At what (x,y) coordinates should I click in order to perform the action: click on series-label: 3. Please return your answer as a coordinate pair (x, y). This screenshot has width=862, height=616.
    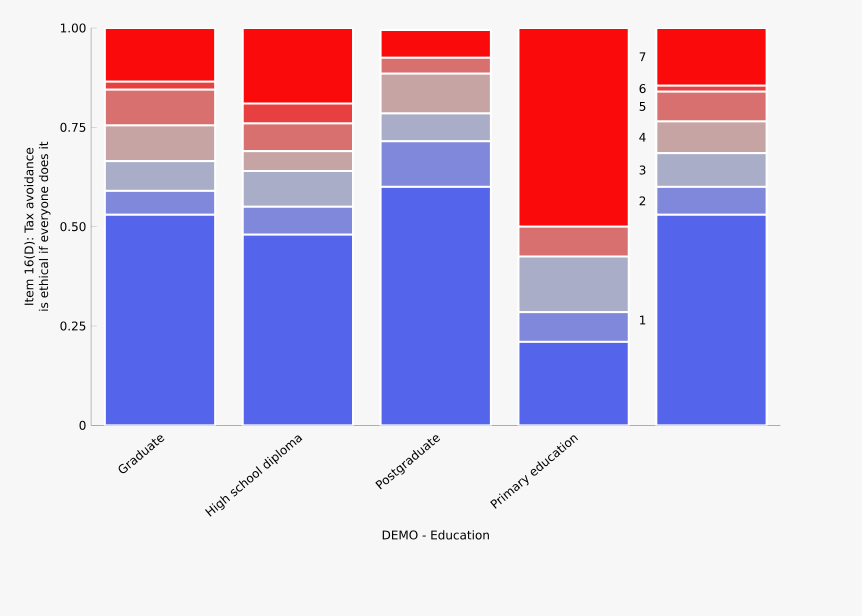
    Looking at the image, I should click on (643, 170).